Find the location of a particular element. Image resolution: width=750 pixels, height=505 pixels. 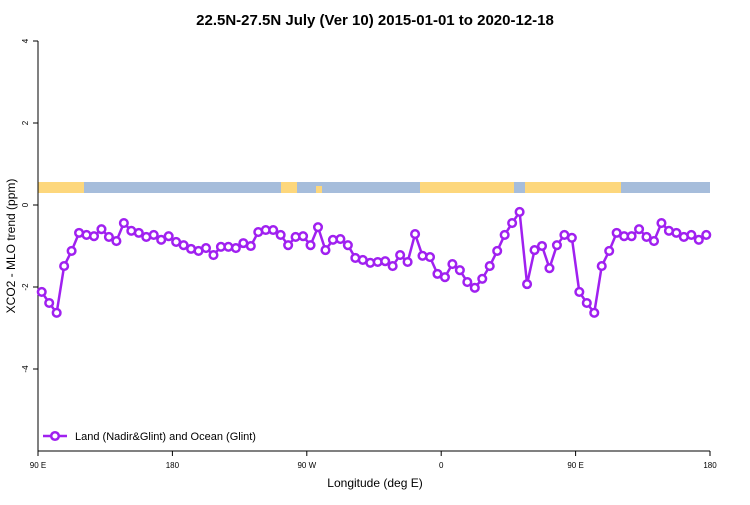

y-tick-label: 2 is located at coordinates (25, 122).